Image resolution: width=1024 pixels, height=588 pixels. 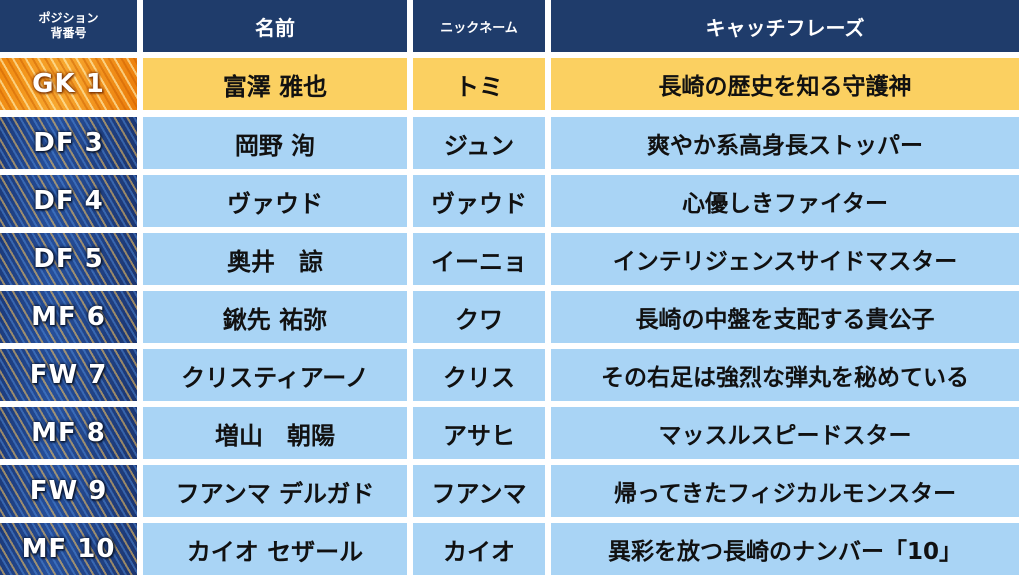 I want to click on table-row: MF 10 カイオ セザール カイオ 異彩を放つ長崎のナンバー「10」, so click(x=512, y=549).